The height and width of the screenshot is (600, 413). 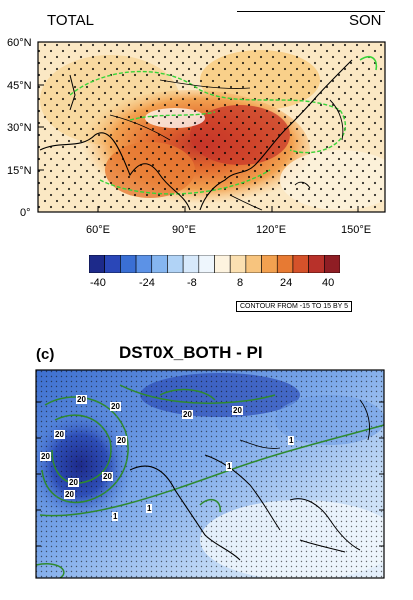 What do you see at coordinates (45, 354) in the screenshot?
I see `panel-letter: (c)` at bounding box center [45, 354].